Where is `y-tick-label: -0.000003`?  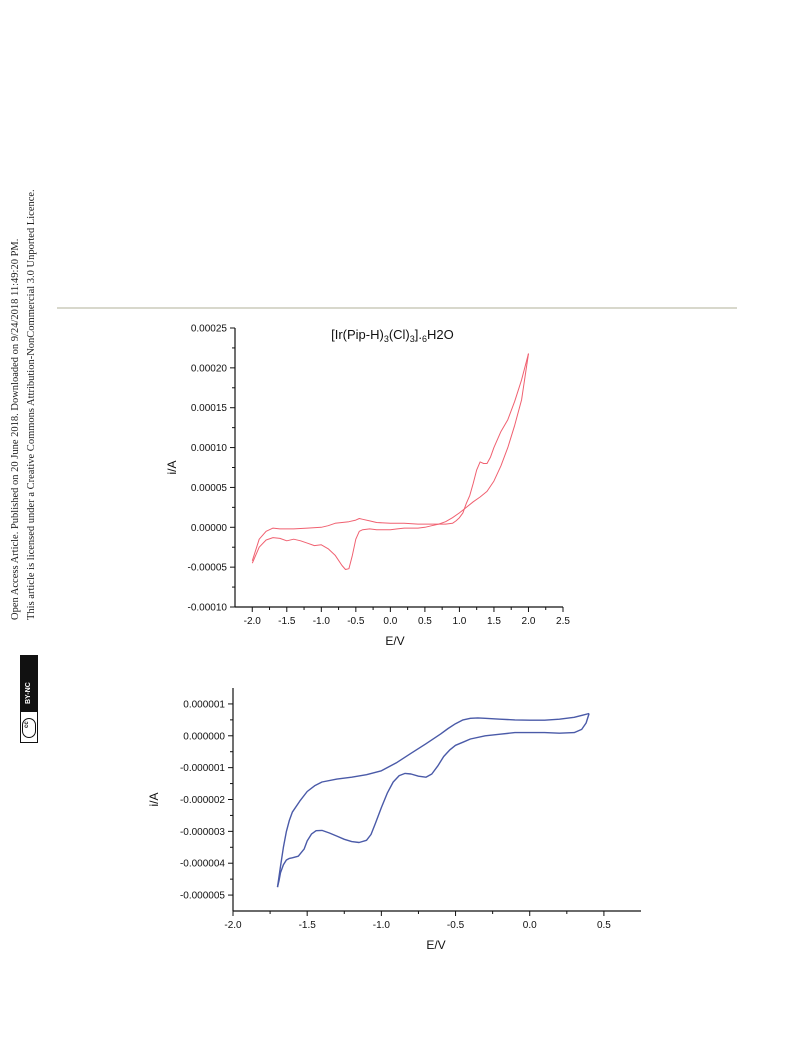 y-tick-label: -0.000003 is located at coordinates (202, 832).